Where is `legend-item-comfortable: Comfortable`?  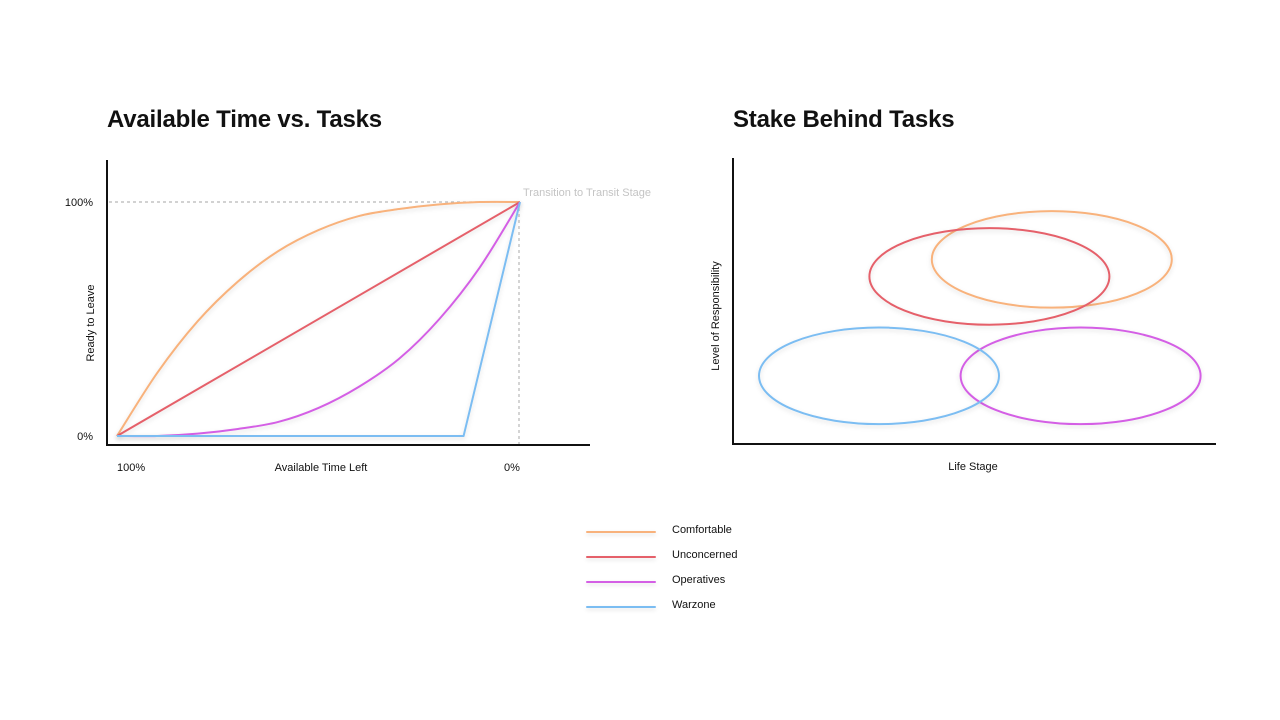
legend-item-comfortable: Comfortable is located at coordinates (686, 534).